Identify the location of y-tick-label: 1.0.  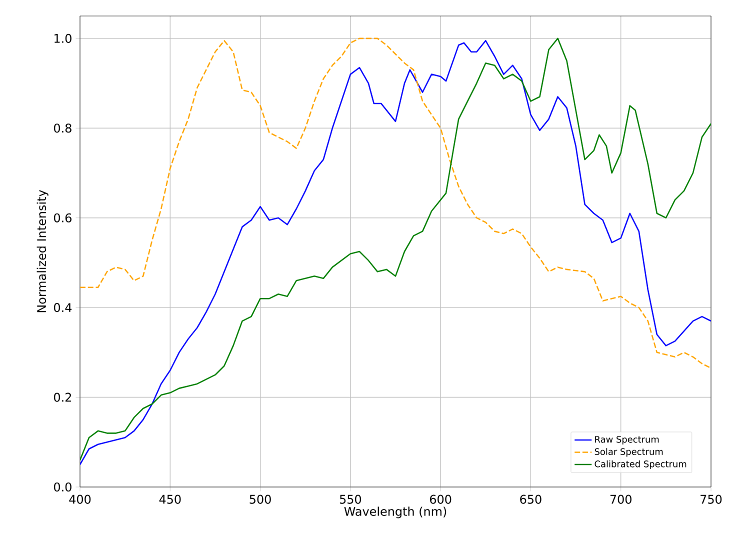
(63, 38).